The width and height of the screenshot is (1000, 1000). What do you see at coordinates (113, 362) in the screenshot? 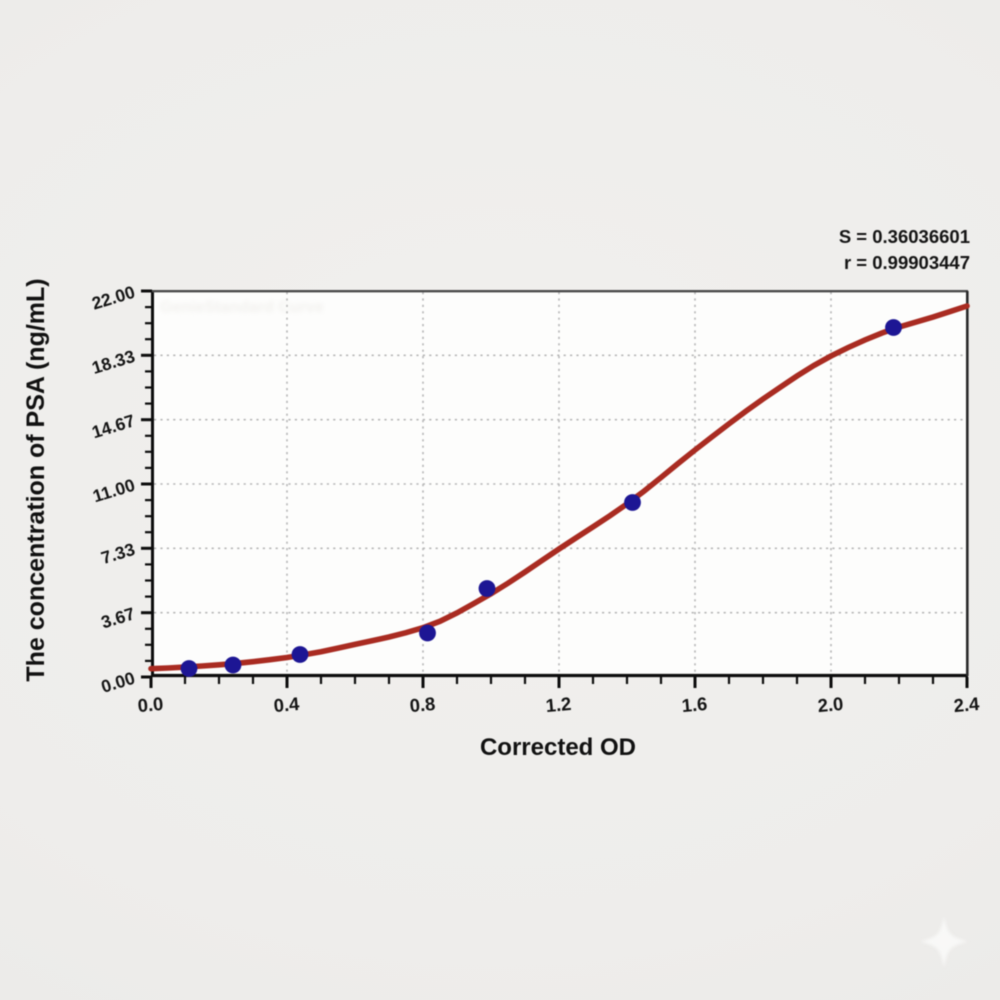
I see `svg-text: 18.33` at bounding box center [113, 362].